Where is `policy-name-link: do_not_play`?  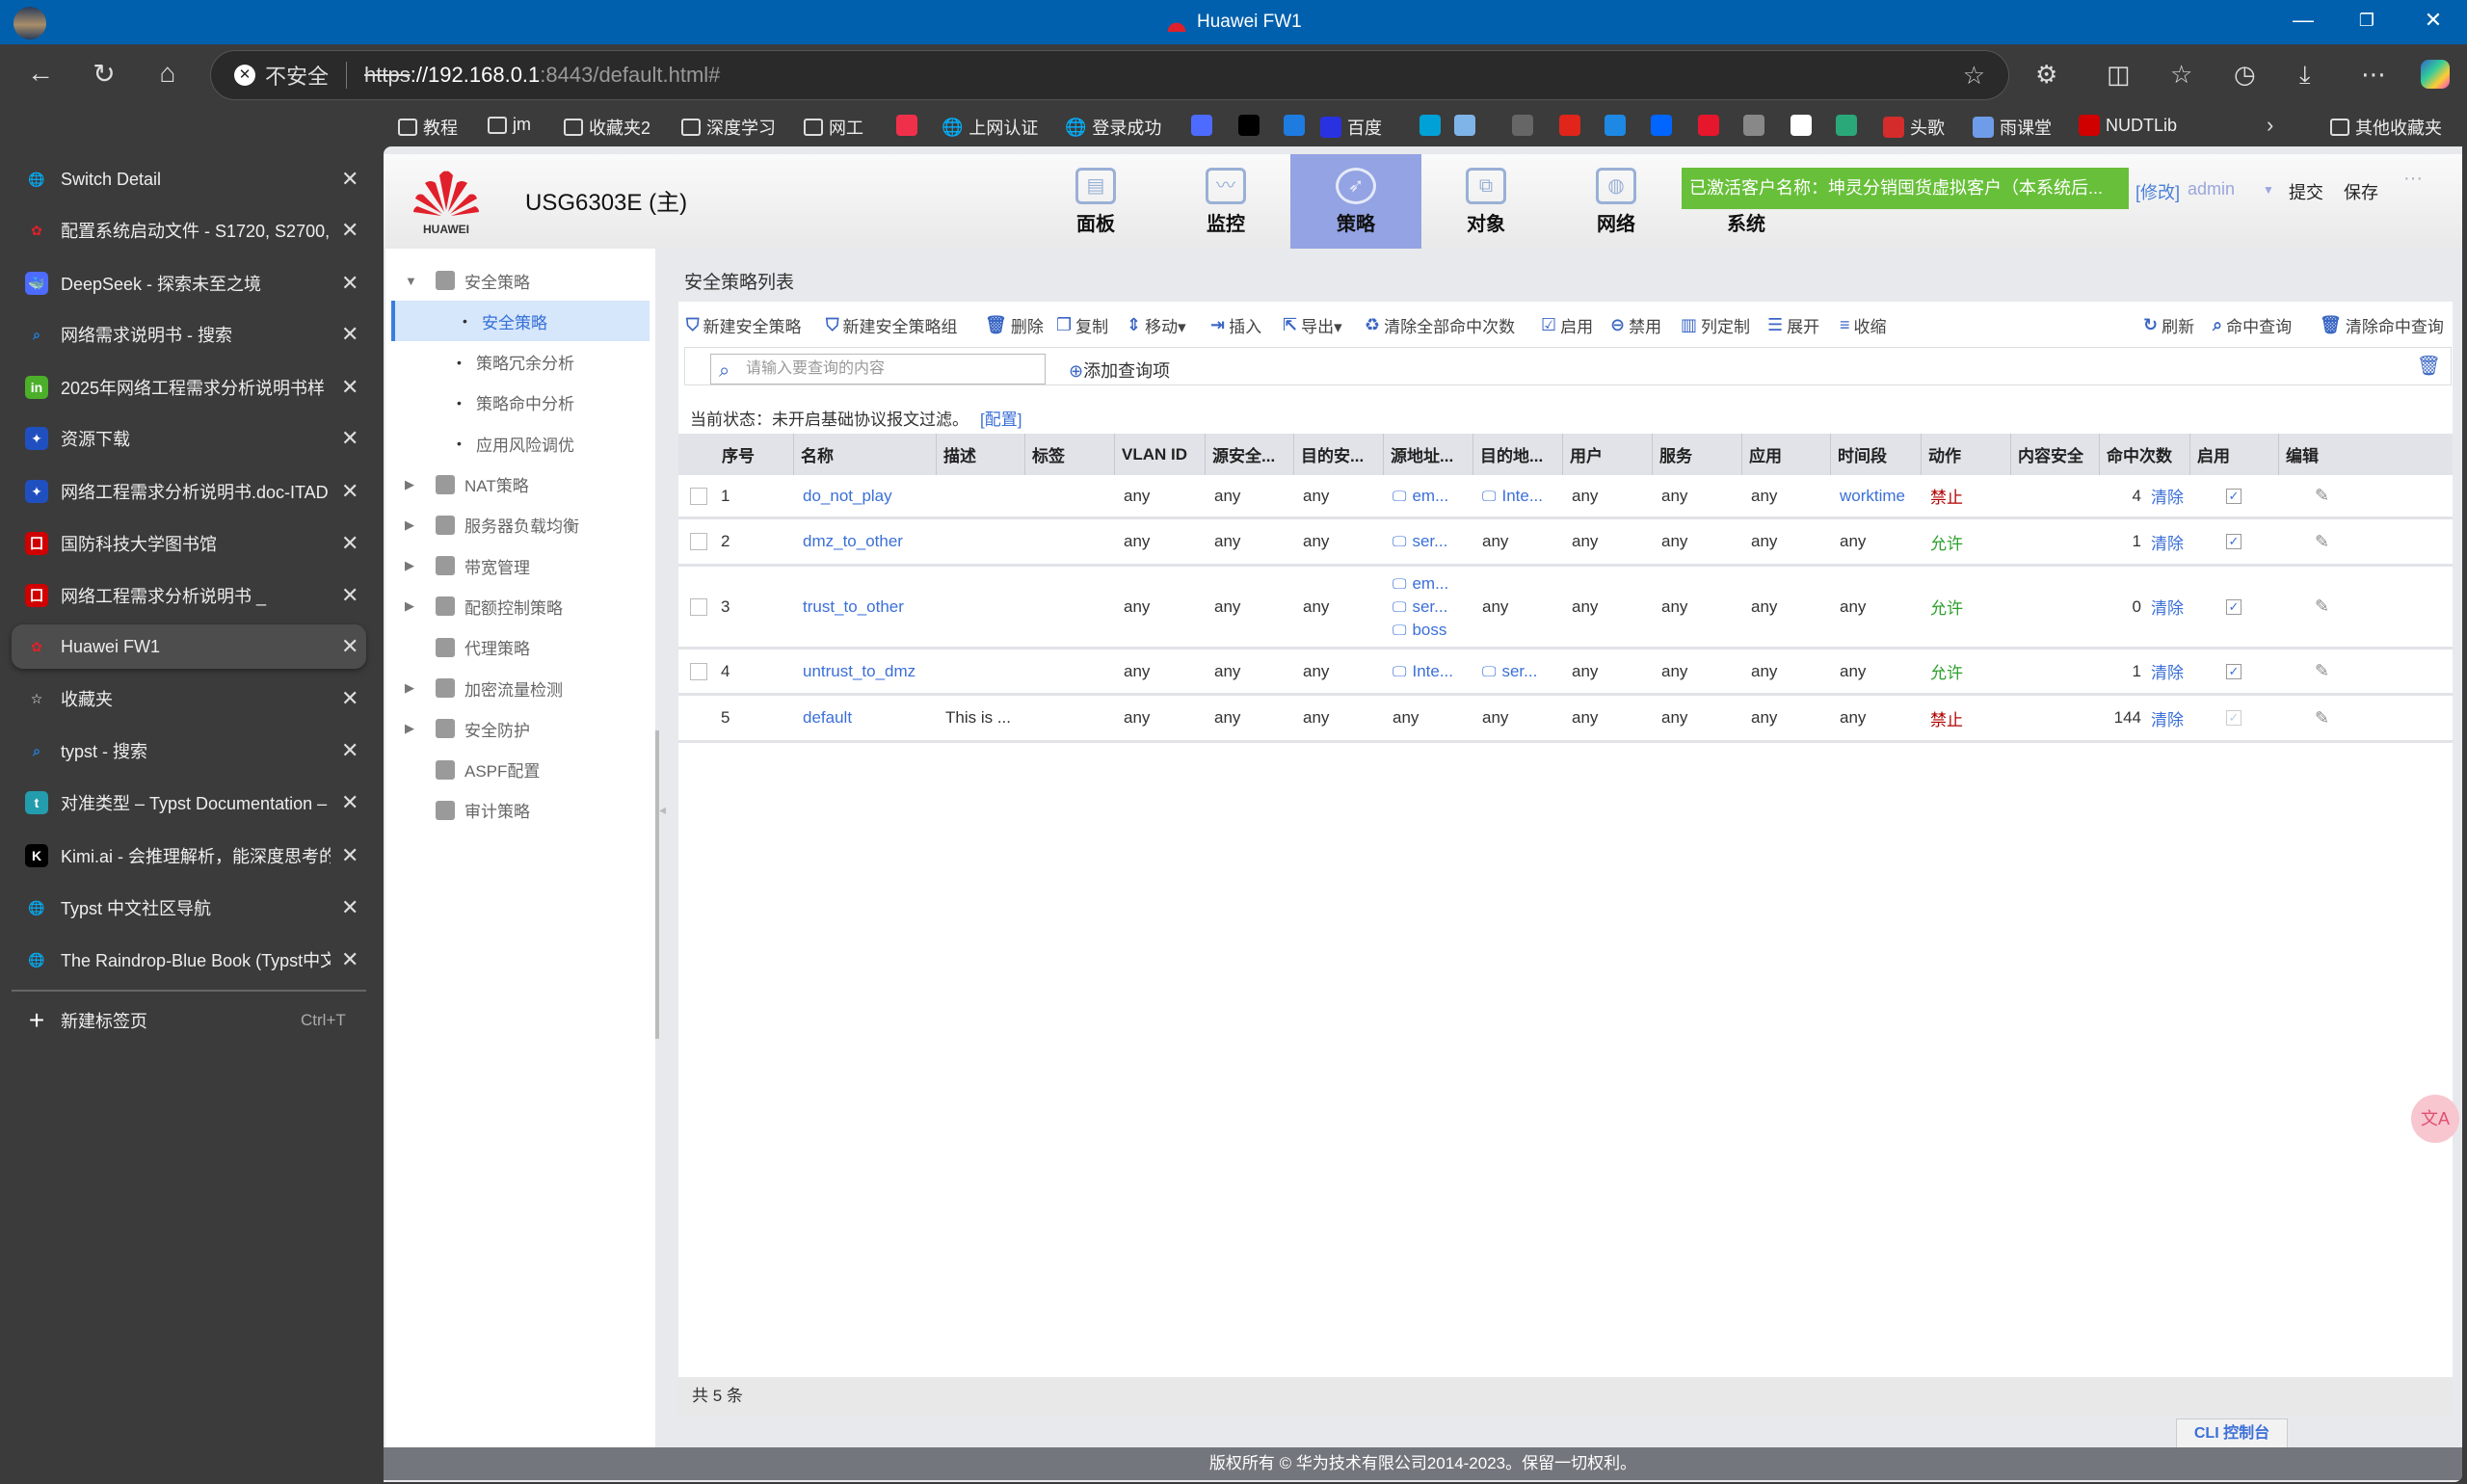
policy-name-link: do_not_play is located at coordinates (847, 495).